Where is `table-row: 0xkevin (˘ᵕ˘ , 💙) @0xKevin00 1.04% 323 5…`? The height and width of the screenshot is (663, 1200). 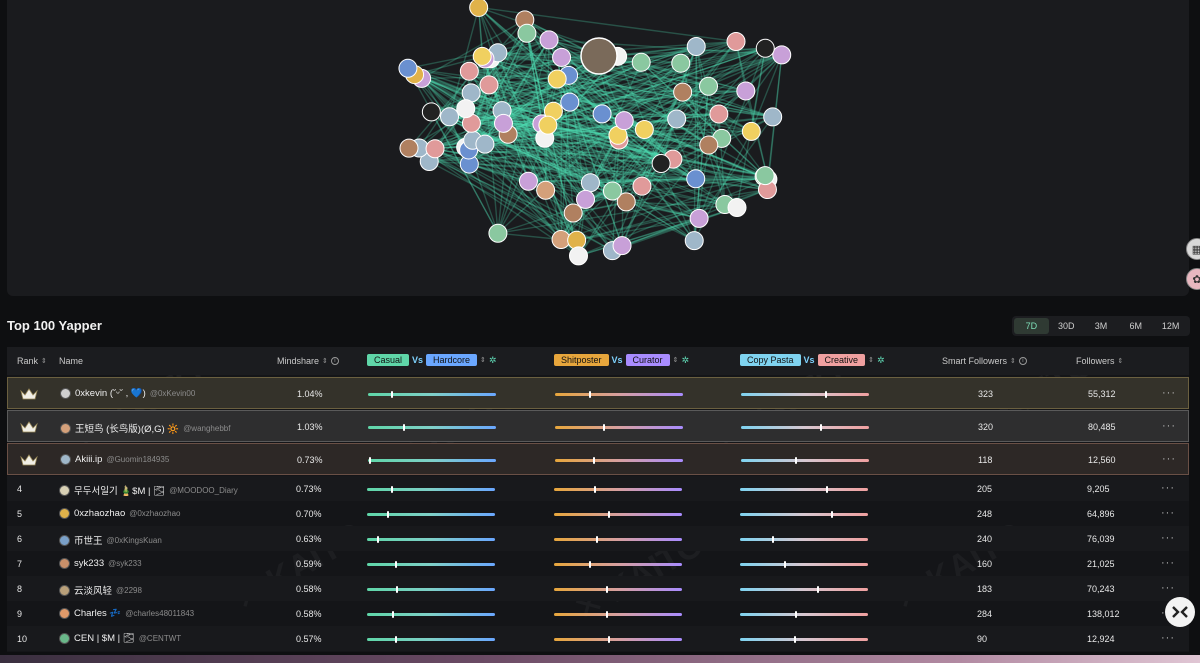
table-row: 0xkevin (˘ᵕ˘ , 💙) @0xKevin00 1.04% 323 5… is located at coordinates (598, 393).